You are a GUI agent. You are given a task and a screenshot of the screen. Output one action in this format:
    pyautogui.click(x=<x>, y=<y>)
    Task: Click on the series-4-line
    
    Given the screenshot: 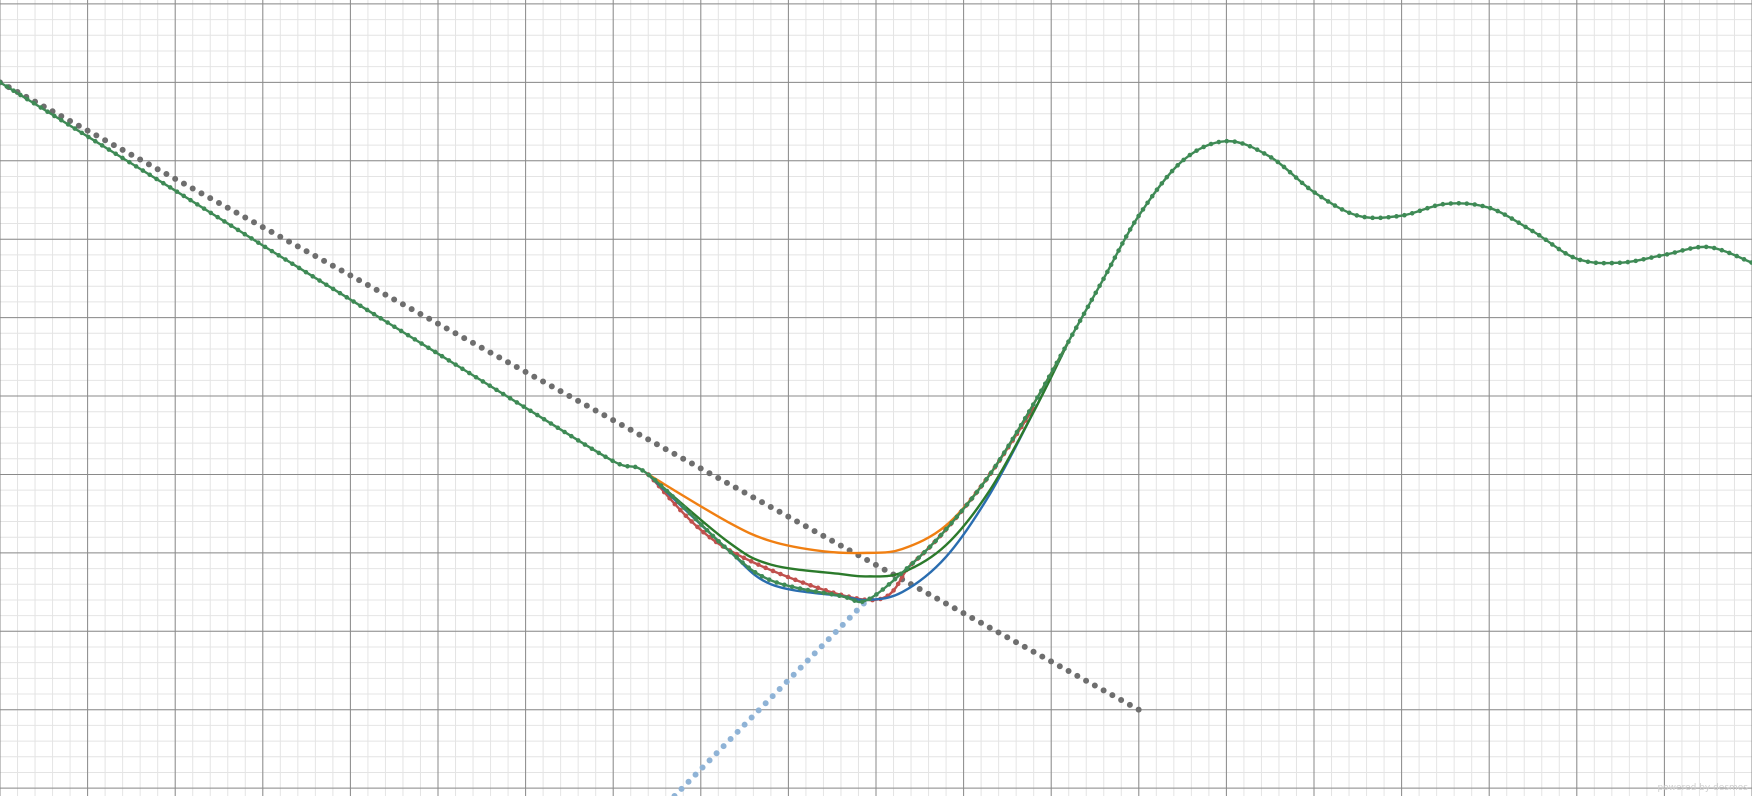 What is the action you would take?
    pyautogui.click(x=858, y=458)
    